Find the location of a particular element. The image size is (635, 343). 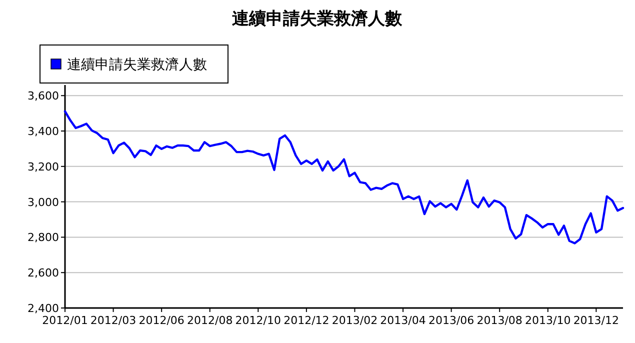

y-tick-label: 3,200 is located at coordinates (43, 167).